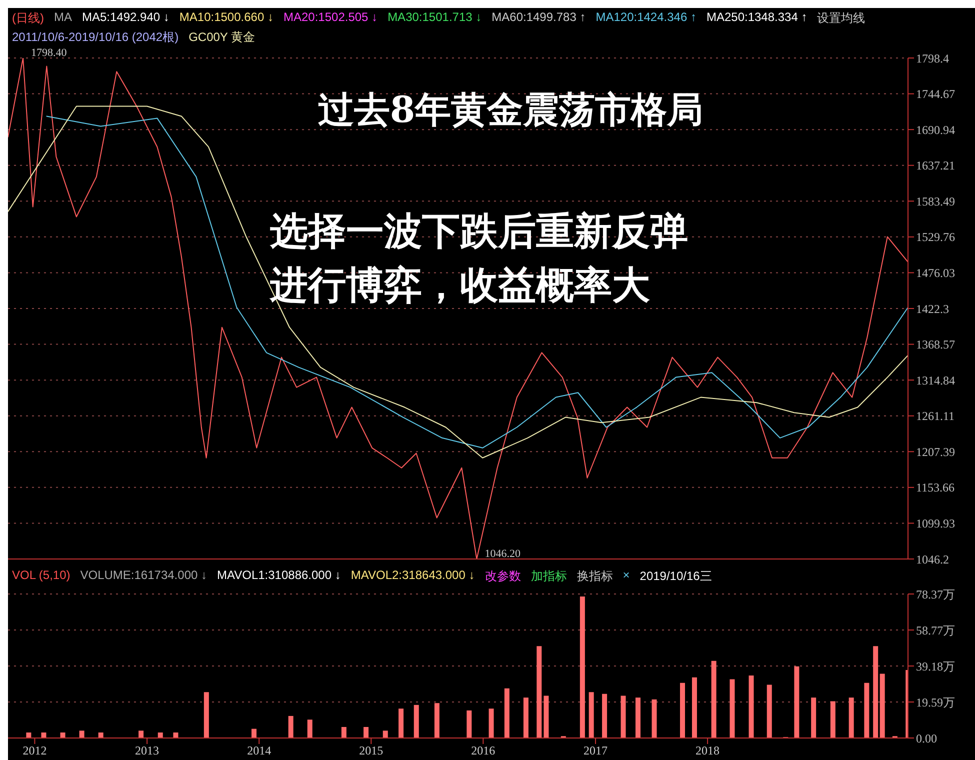 The height and width of the screenshot is (760, 975). I want to click on y-tick-label: 1099.93, so click(935, 523).